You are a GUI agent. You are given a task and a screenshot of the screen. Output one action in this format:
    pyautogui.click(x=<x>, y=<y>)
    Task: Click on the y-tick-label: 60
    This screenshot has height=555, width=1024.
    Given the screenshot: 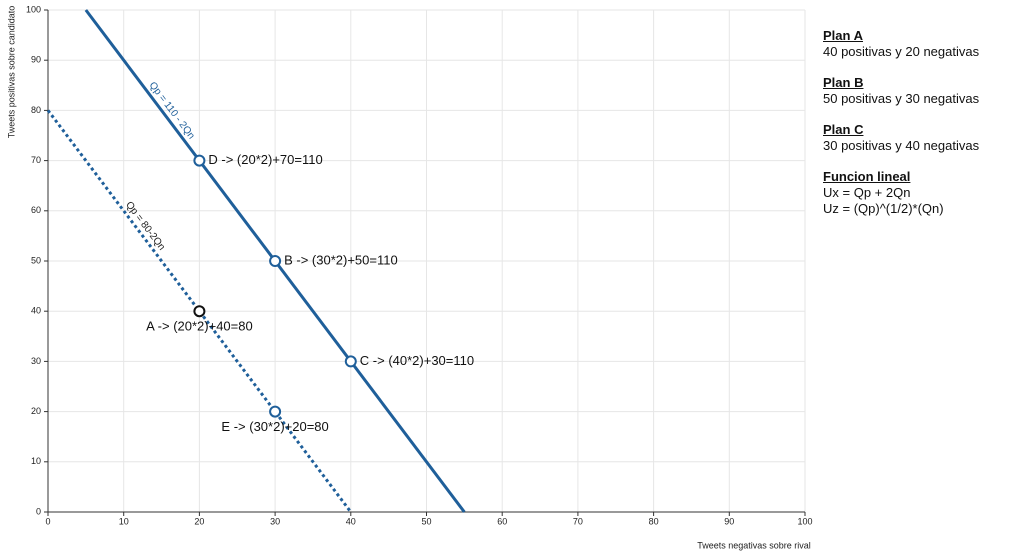 What is the action you would take?
    pyautogui.click(x=36, y=210)
    